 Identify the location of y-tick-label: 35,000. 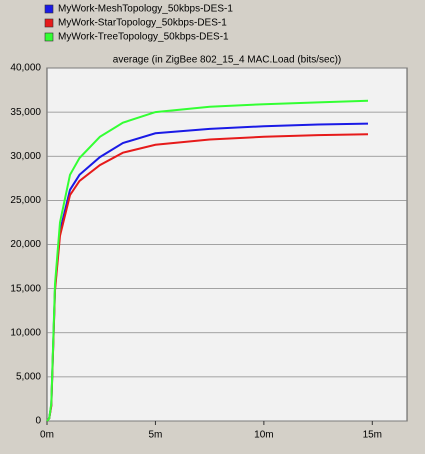
(25, 112).